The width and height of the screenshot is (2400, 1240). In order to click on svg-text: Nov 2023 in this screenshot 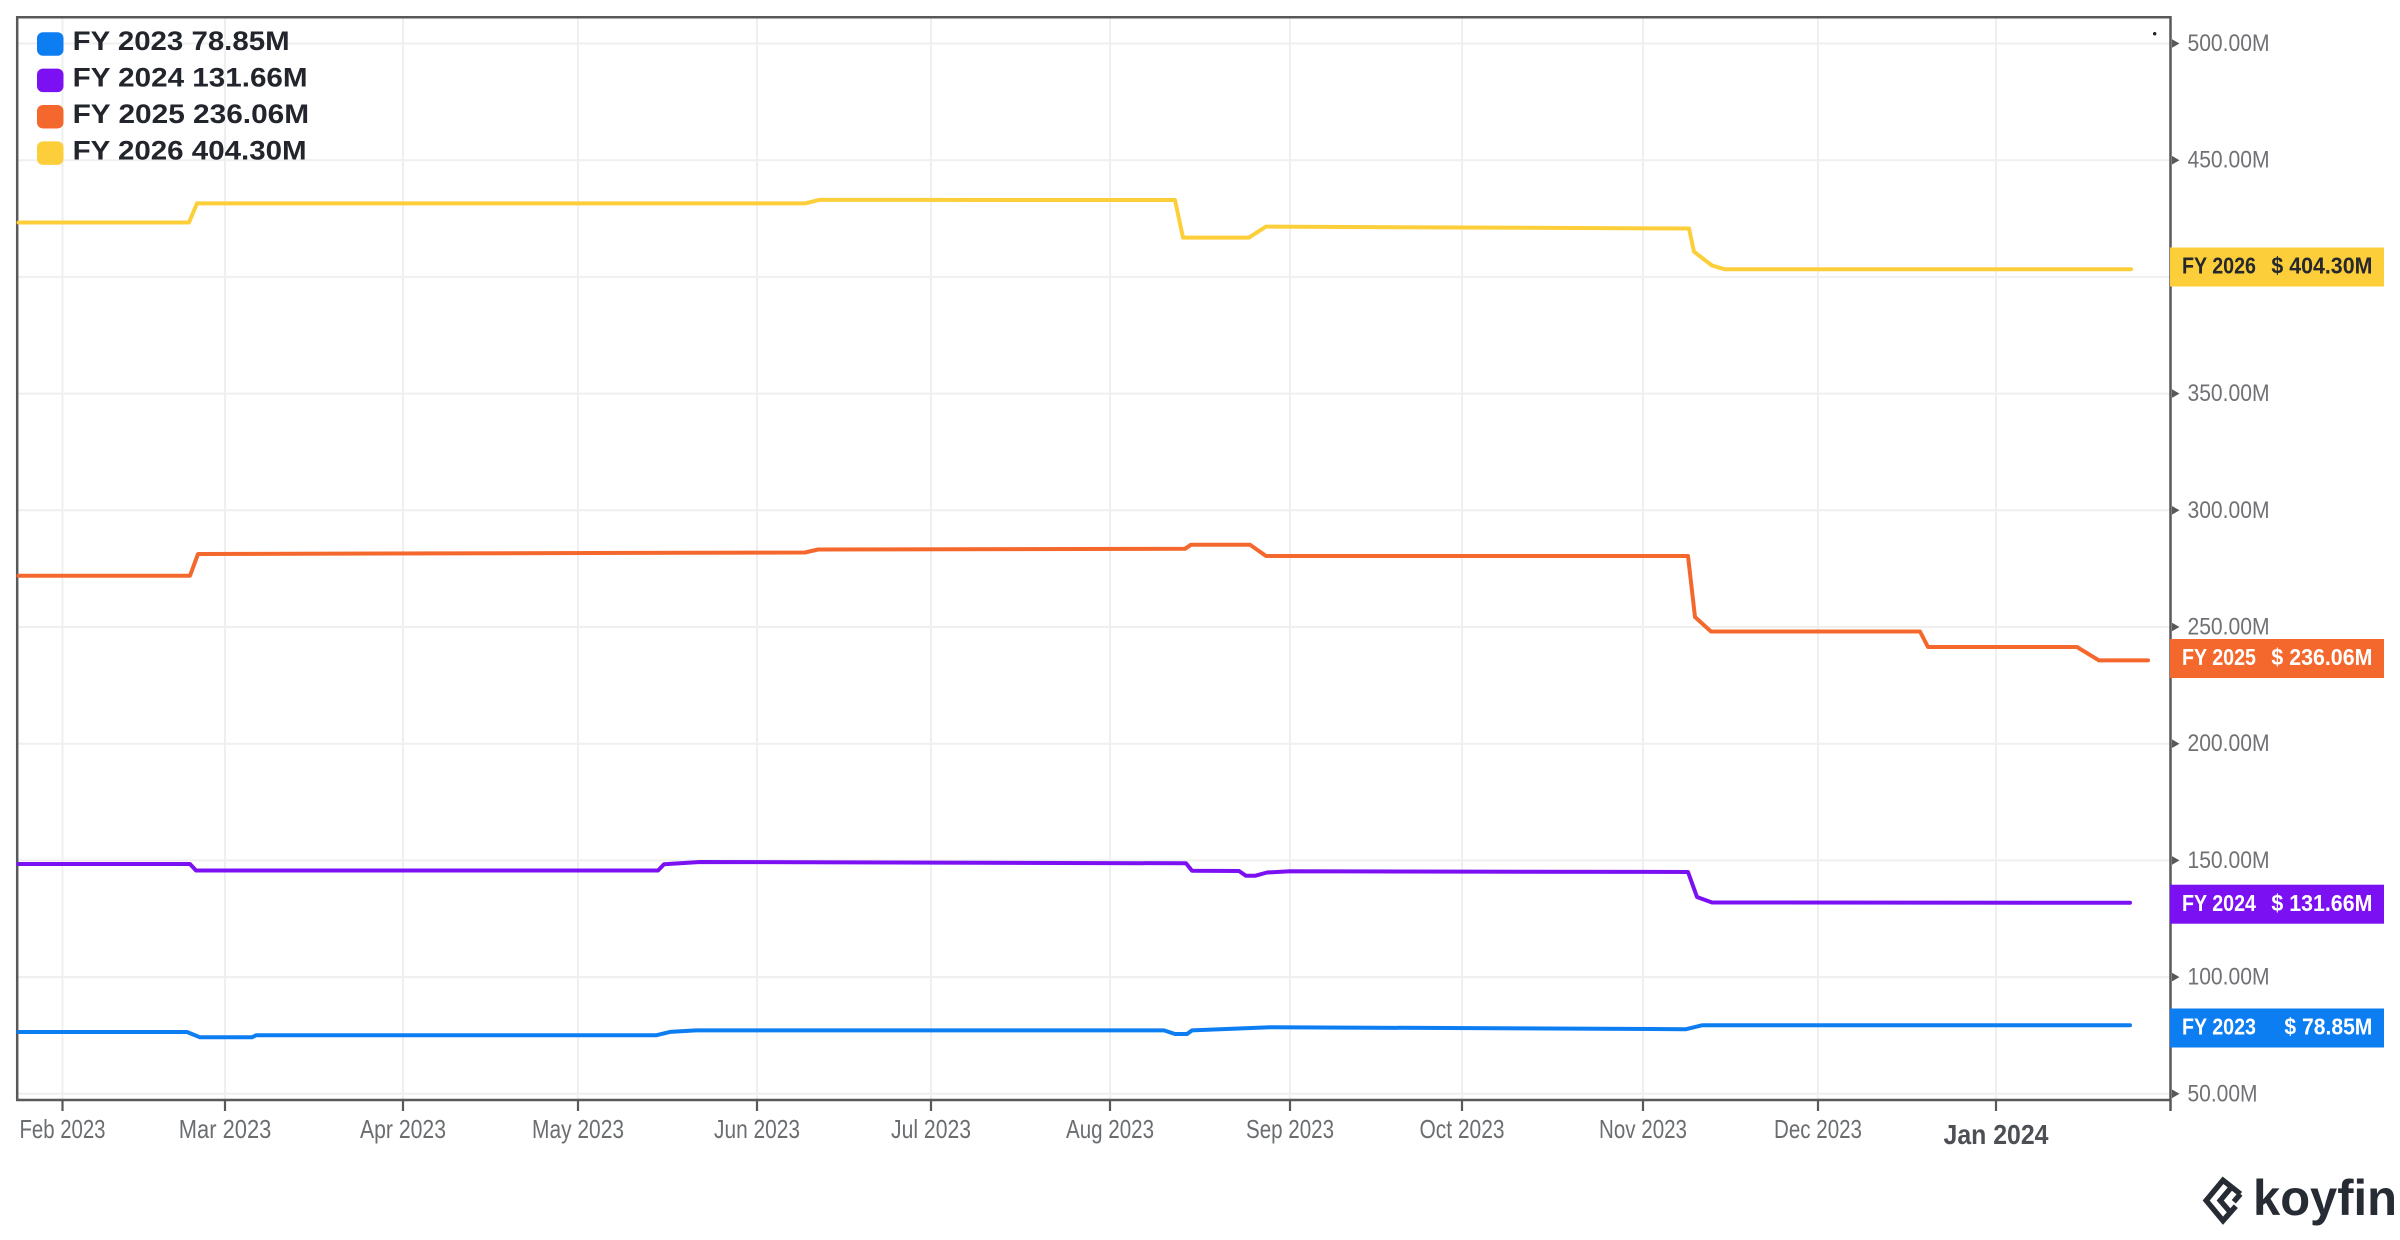, I will do `click(1643, 1129)`.